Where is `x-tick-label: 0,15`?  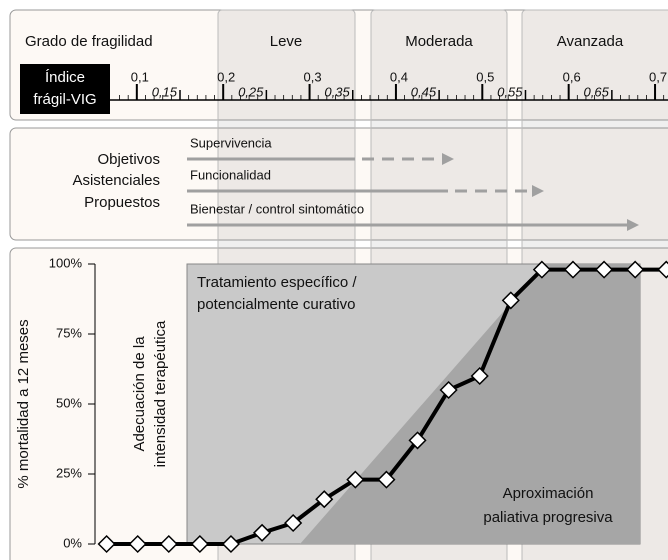
x-tick-label: 0,15 is located at coordinates (165, 91).